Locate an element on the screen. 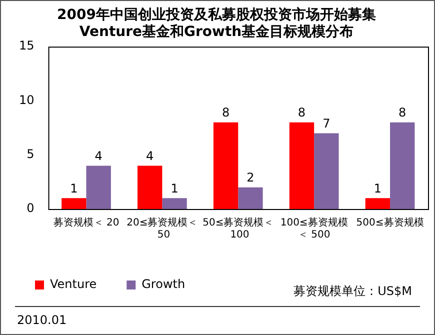 This screenshot has width=435, height=335. x-tick-label: 50≤募资规模＜ 100 is located at coordinates (238, 228).